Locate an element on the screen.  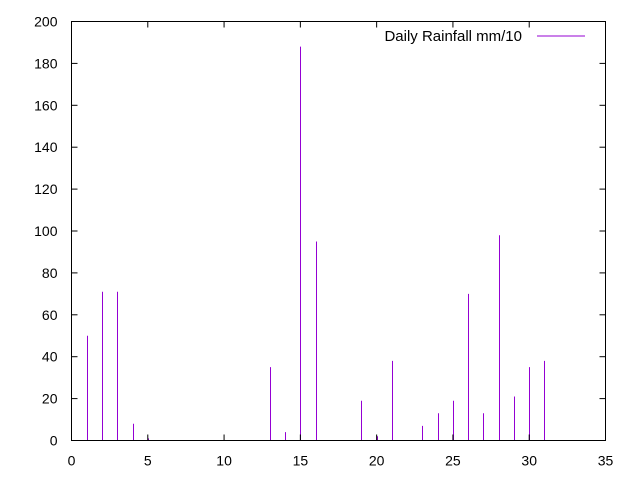
y-tick-label: 40 is located at coordinates (50, 357).